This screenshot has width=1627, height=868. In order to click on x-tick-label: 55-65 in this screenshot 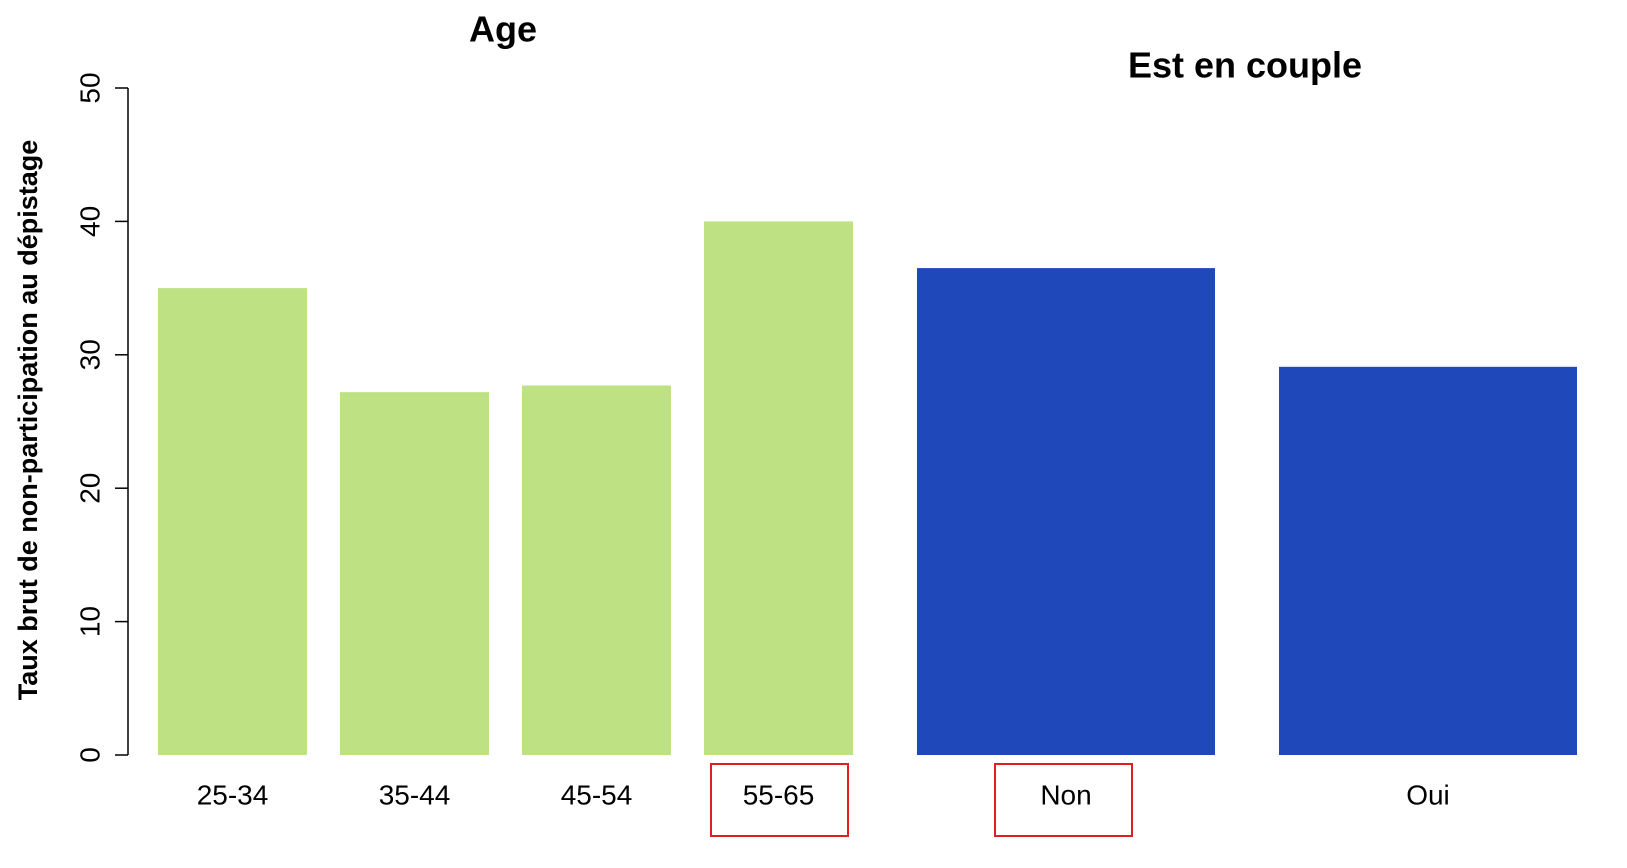, I will do `click(779, 794)`.